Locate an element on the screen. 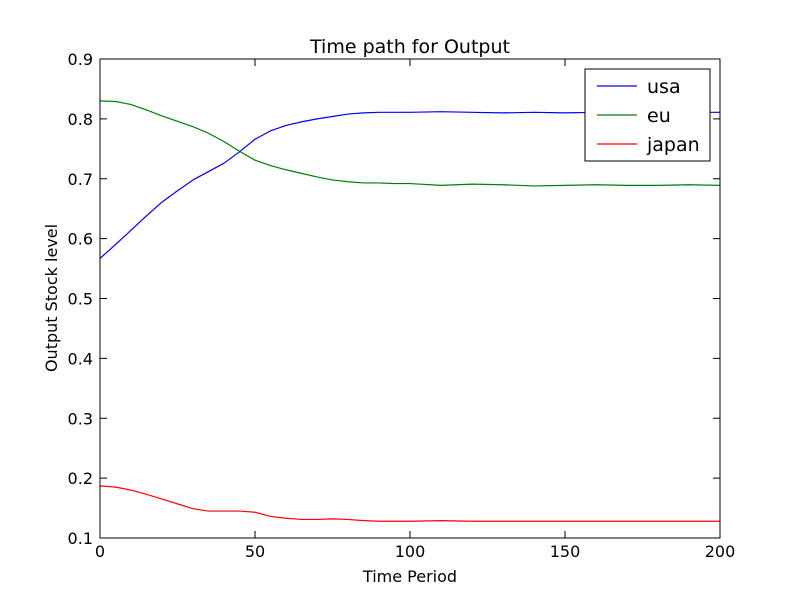  x-tick-label: 200 is located at coordinates (720, 551).